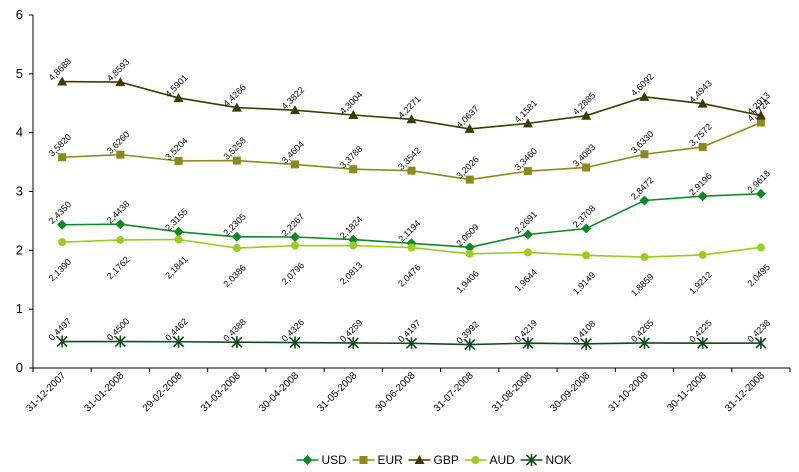 The height and width of the screenshot is (472, 799). Describe the element at coordinates (176, 267) in the screenshot. I see `data-label: 2,1841` at that location.